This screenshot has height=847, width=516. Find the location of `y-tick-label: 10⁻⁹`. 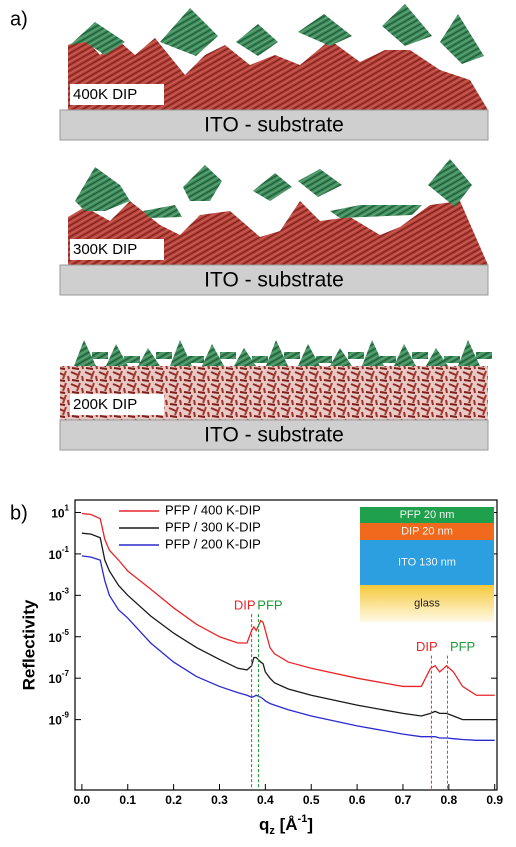

y-tick-label: 10⁻⁹ is located at coordinates (59, 719).